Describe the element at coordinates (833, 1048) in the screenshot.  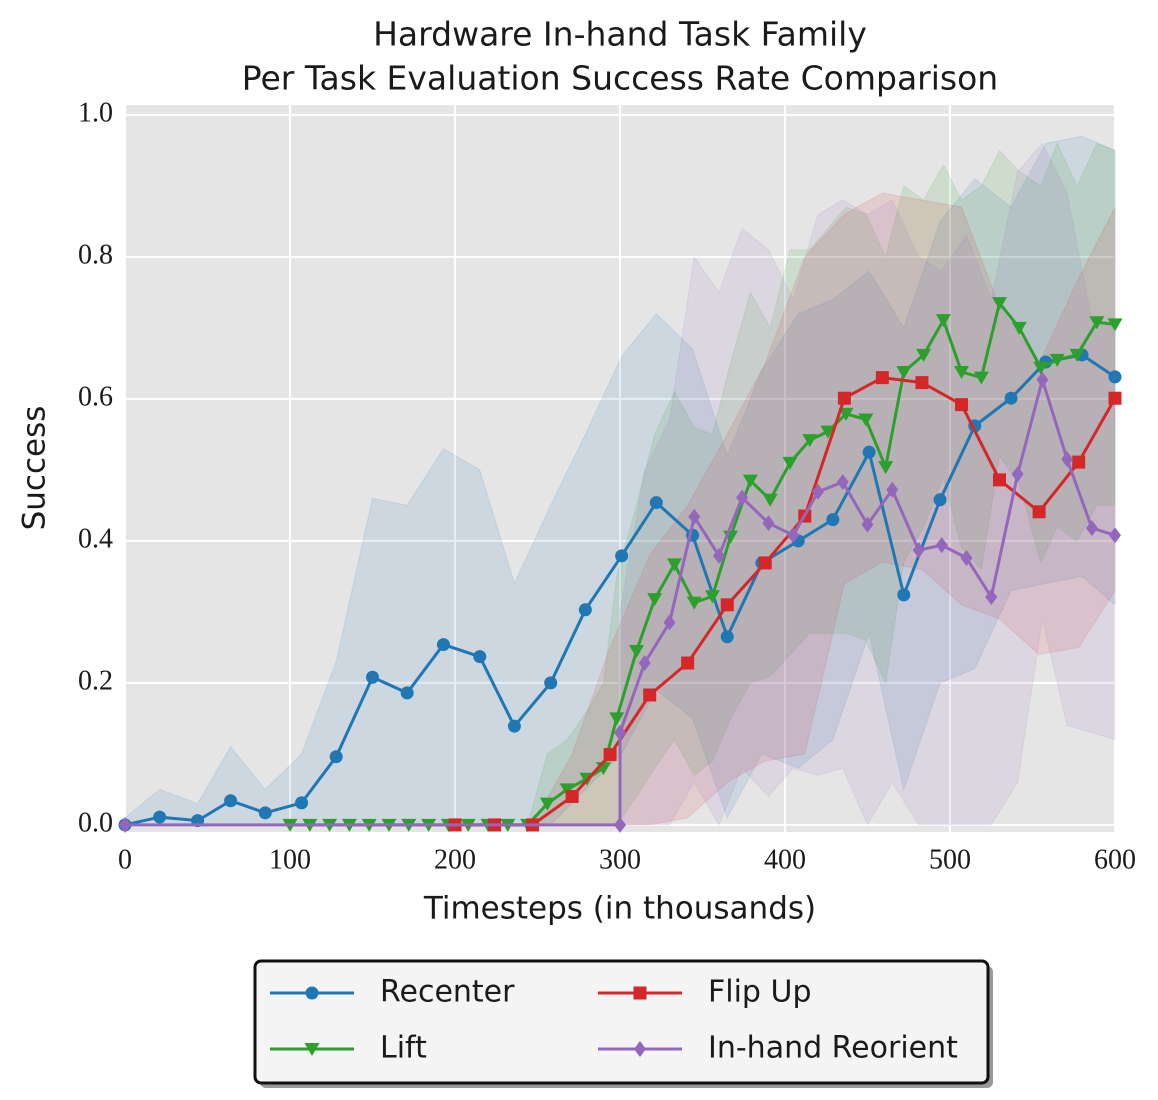
I see `legend-label: In-hand Reorient` at that location.